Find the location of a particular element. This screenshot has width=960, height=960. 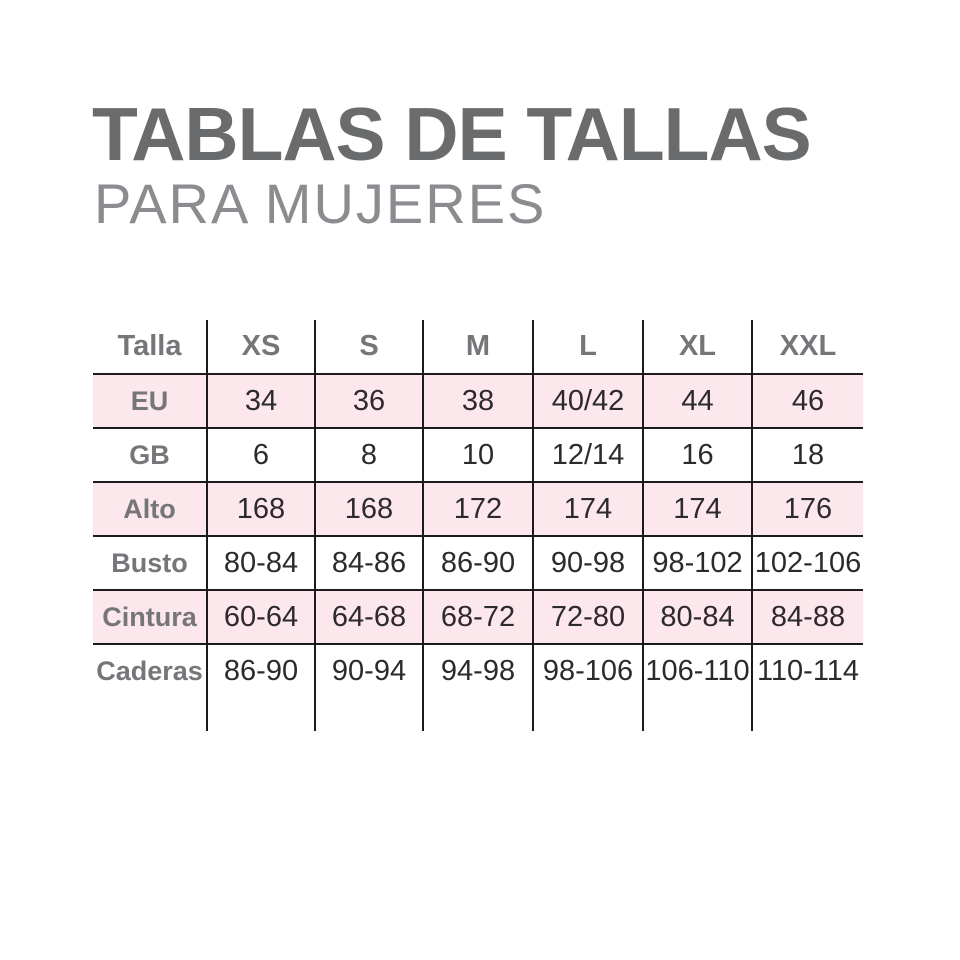

table-cell: 84-86 is located at coordinates (369, 563).